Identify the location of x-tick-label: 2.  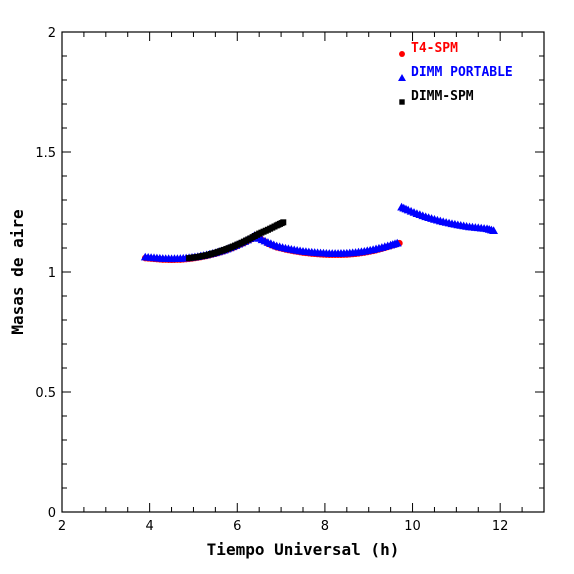
(62, 526).